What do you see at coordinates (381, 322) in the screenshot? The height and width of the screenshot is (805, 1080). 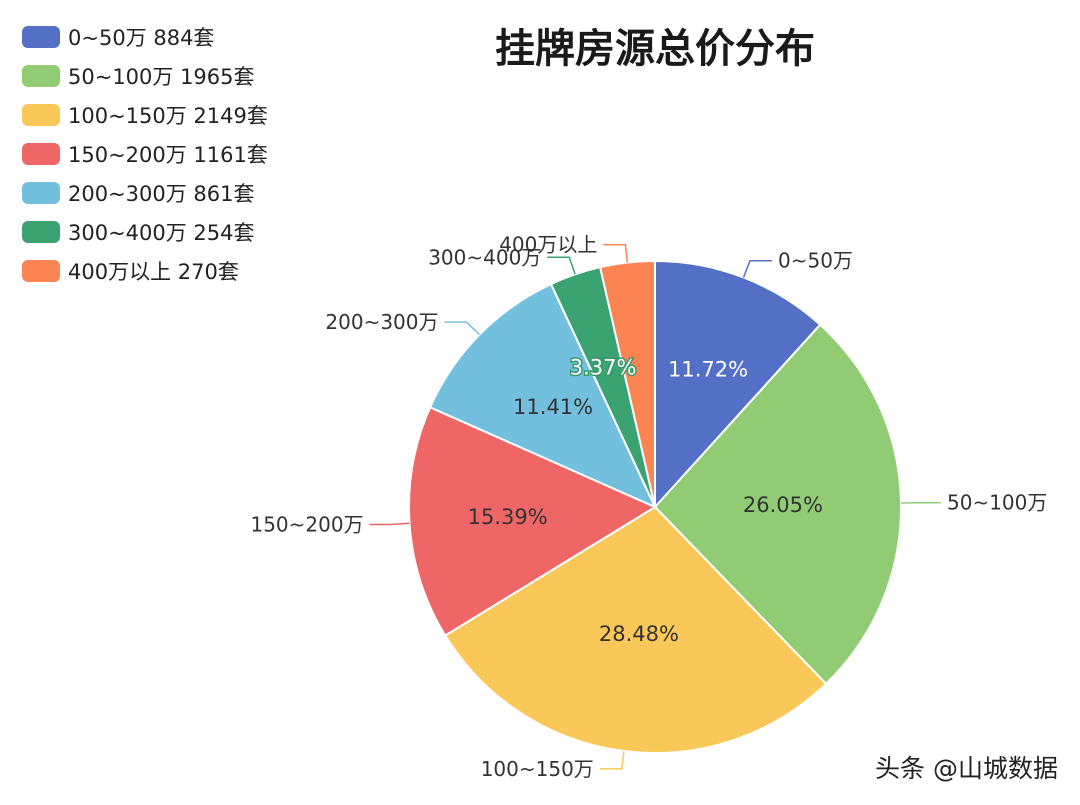 I see `category-label: 200~300万` at bounding box center [381, 322].